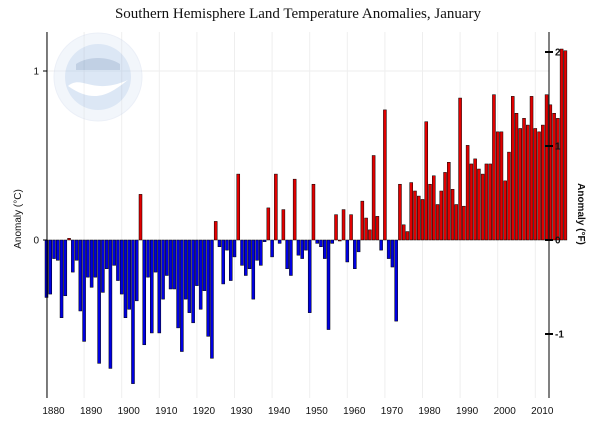 The height and width of the screenshot is (425, 590). Describe the element at coordinates (298, 247) in the screenshot. I see `bar-1947` at that location.